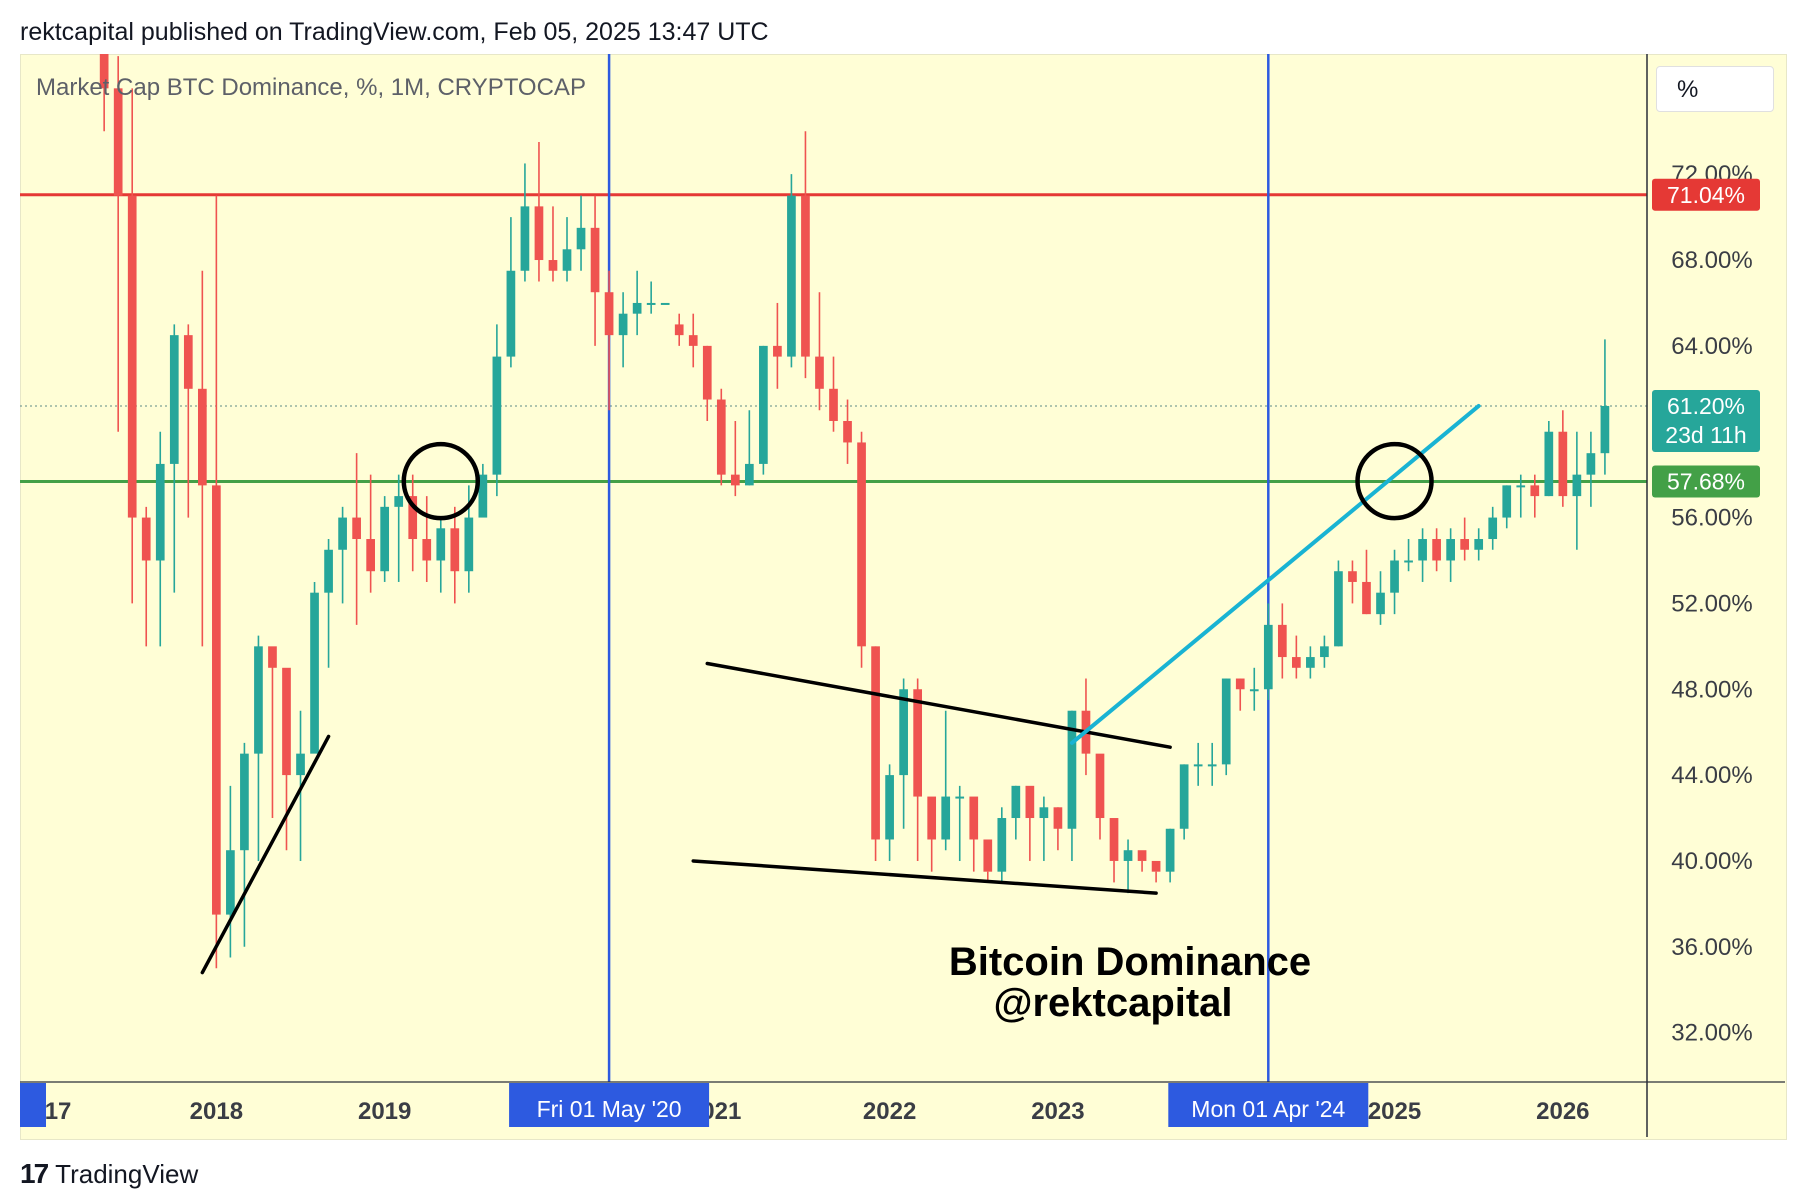 This screenshot has height=1202, width=1794. I want to click on circle-2025-retest, so click(1394, 481).